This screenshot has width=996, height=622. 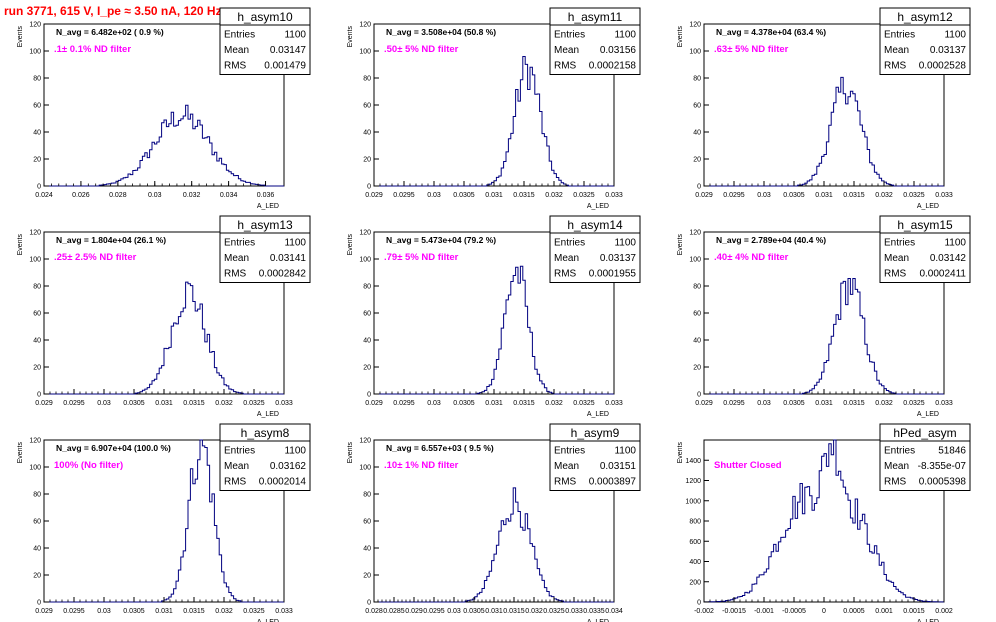 What do you see at coordinates (697, 133) in the screenshot?
I see `y-tick-label: 40` at bounding box center [697, 133].